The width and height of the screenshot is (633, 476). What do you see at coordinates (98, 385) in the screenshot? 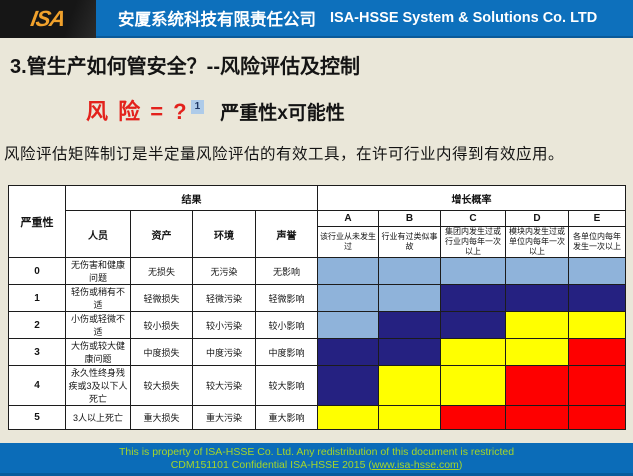
I see `people-cell: 永久性终身残疾或3及以下人死亡` at bounding box center [98, 385].